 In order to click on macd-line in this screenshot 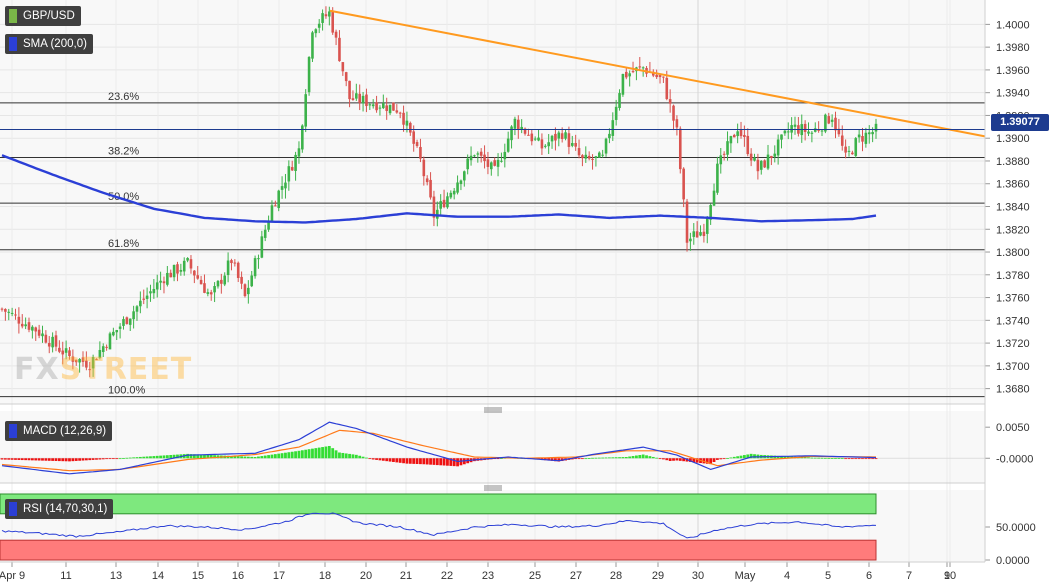, I will do `click(439, 448)`.